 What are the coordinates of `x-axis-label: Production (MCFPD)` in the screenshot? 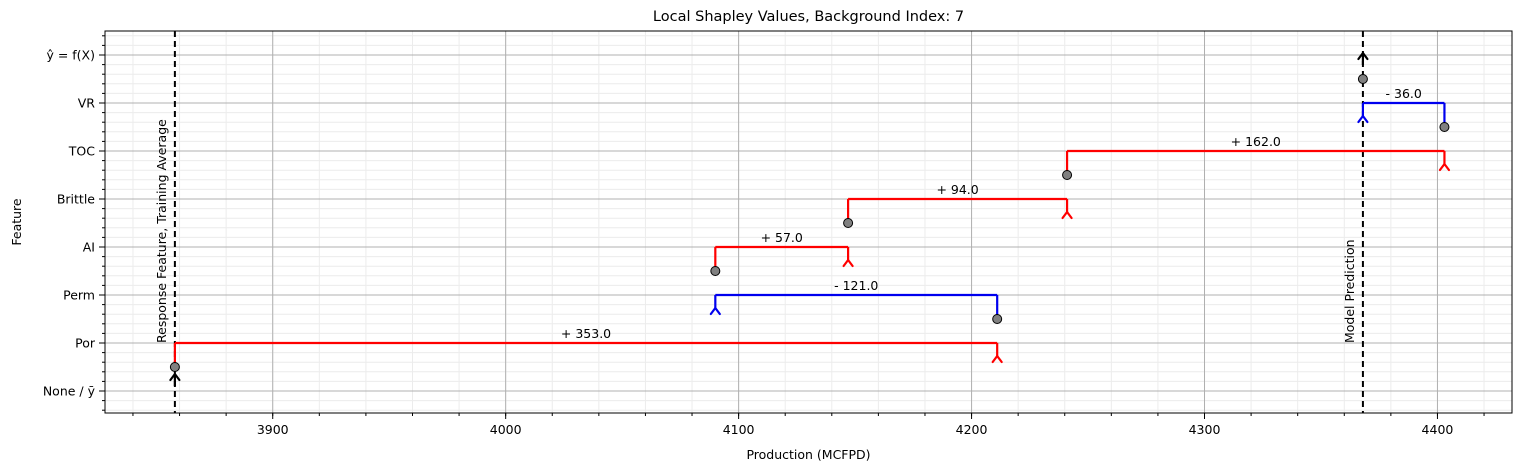 It's located at (808, 454).